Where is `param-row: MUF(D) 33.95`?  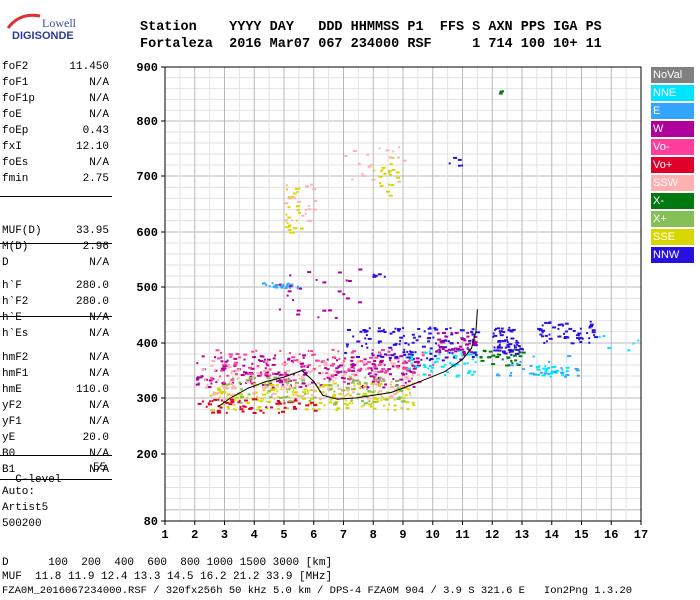 param-row: MUF(D) 33.95 is located at coordinates (55, 233).